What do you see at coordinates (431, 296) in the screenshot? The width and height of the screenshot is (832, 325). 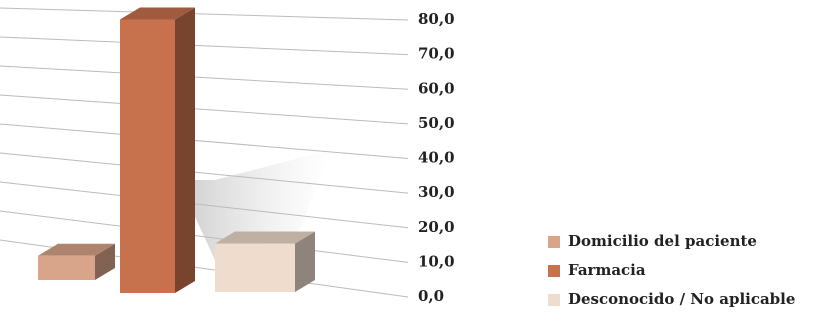 I see `y-tick-label: 0,0` at bounding box center [431, 296].